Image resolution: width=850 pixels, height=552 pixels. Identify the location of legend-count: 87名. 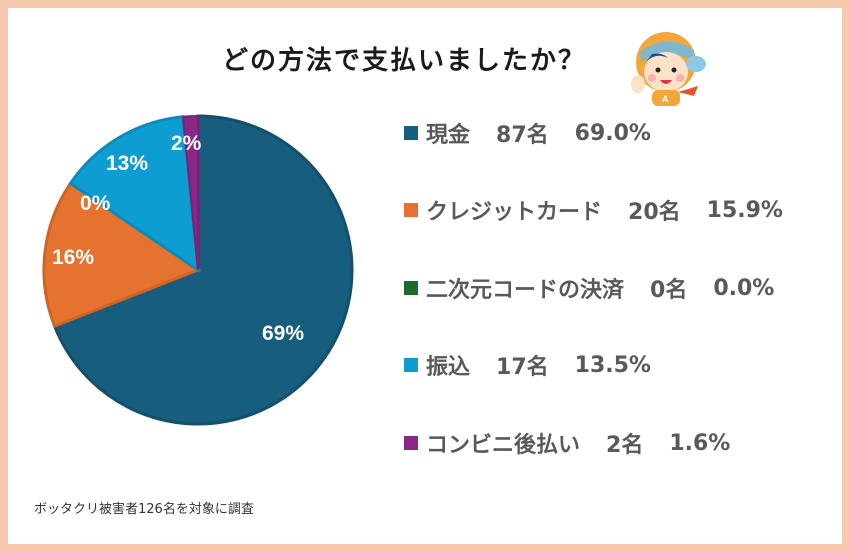
(522, 135).